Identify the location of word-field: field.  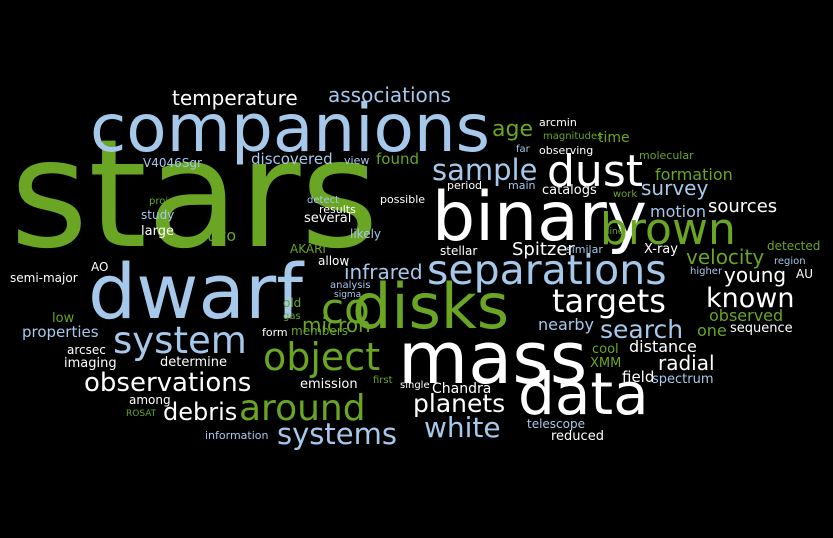
(638, 377).